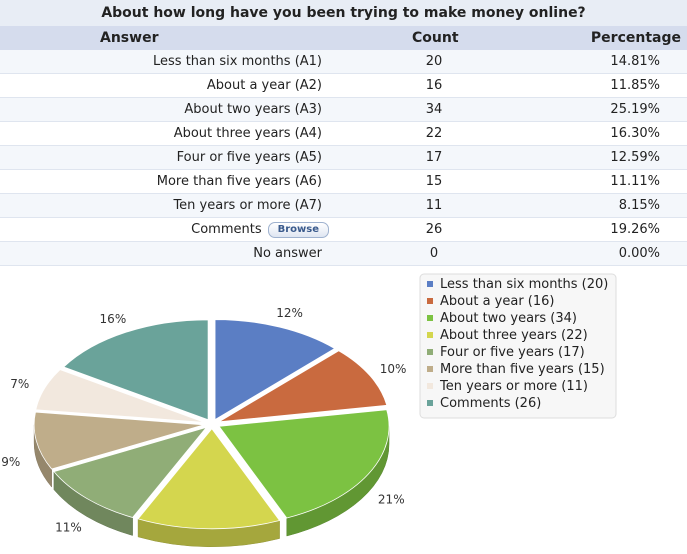 The image size is (687, 554). I want to click on percentage-cell: 8.15%, so click(639, 205).